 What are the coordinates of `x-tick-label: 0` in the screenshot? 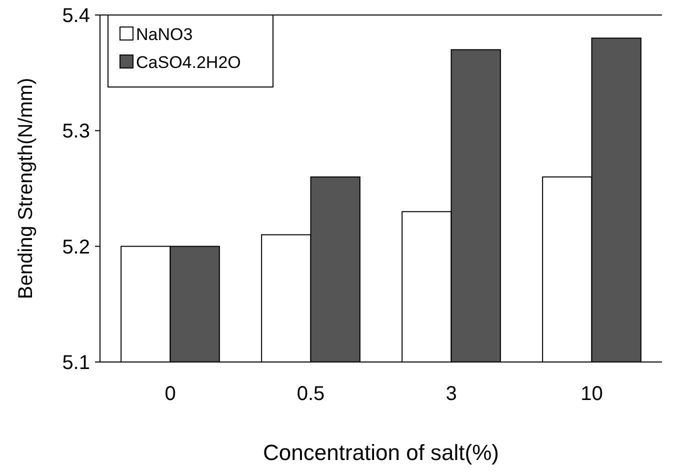 It's located at (170, 394).